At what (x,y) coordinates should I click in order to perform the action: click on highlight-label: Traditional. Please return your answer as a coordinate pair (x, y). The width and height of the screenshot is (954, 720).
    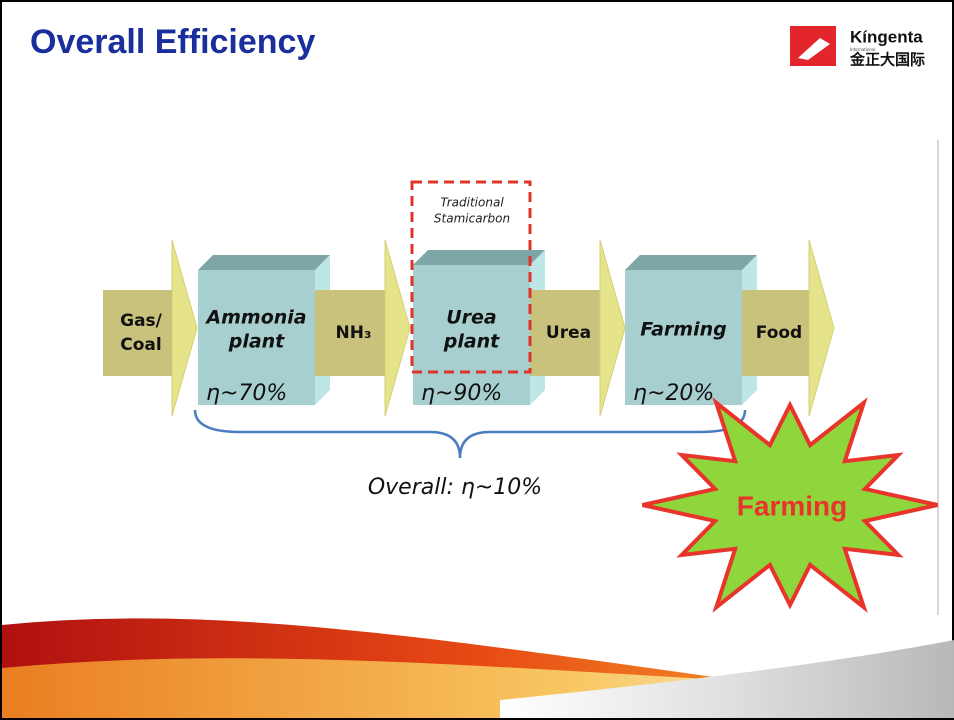
    Looking at the image, I should click on (472, 203).